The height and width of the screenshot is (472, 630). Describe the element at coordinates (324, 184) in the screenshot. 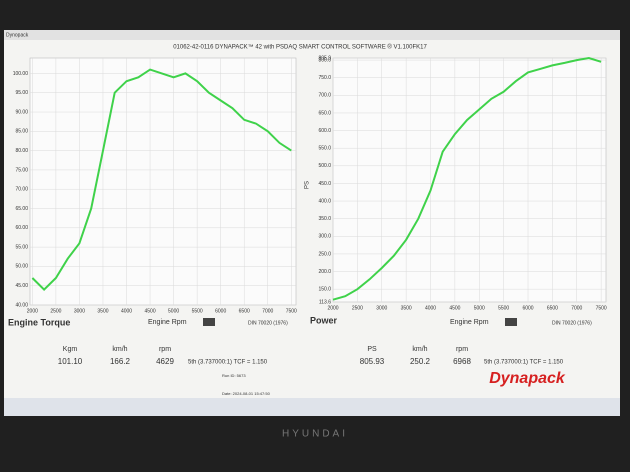

I see `y-tick-label: 450.0` at that location.